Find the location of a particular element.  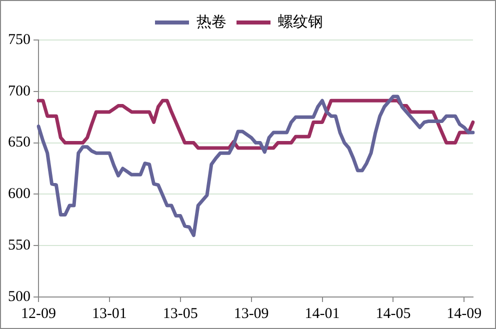

y-tick-label: 500 is located at coordinates (19, 296).